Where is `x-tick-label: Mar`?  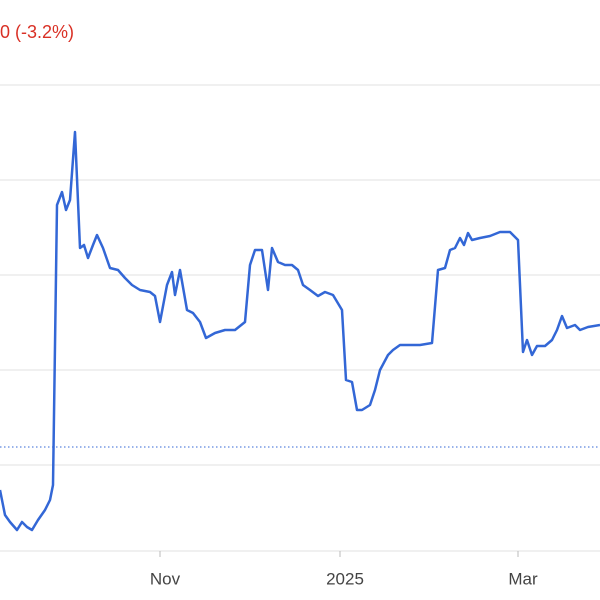
x-tick-label: Mar is located at coordinates (523, 578).